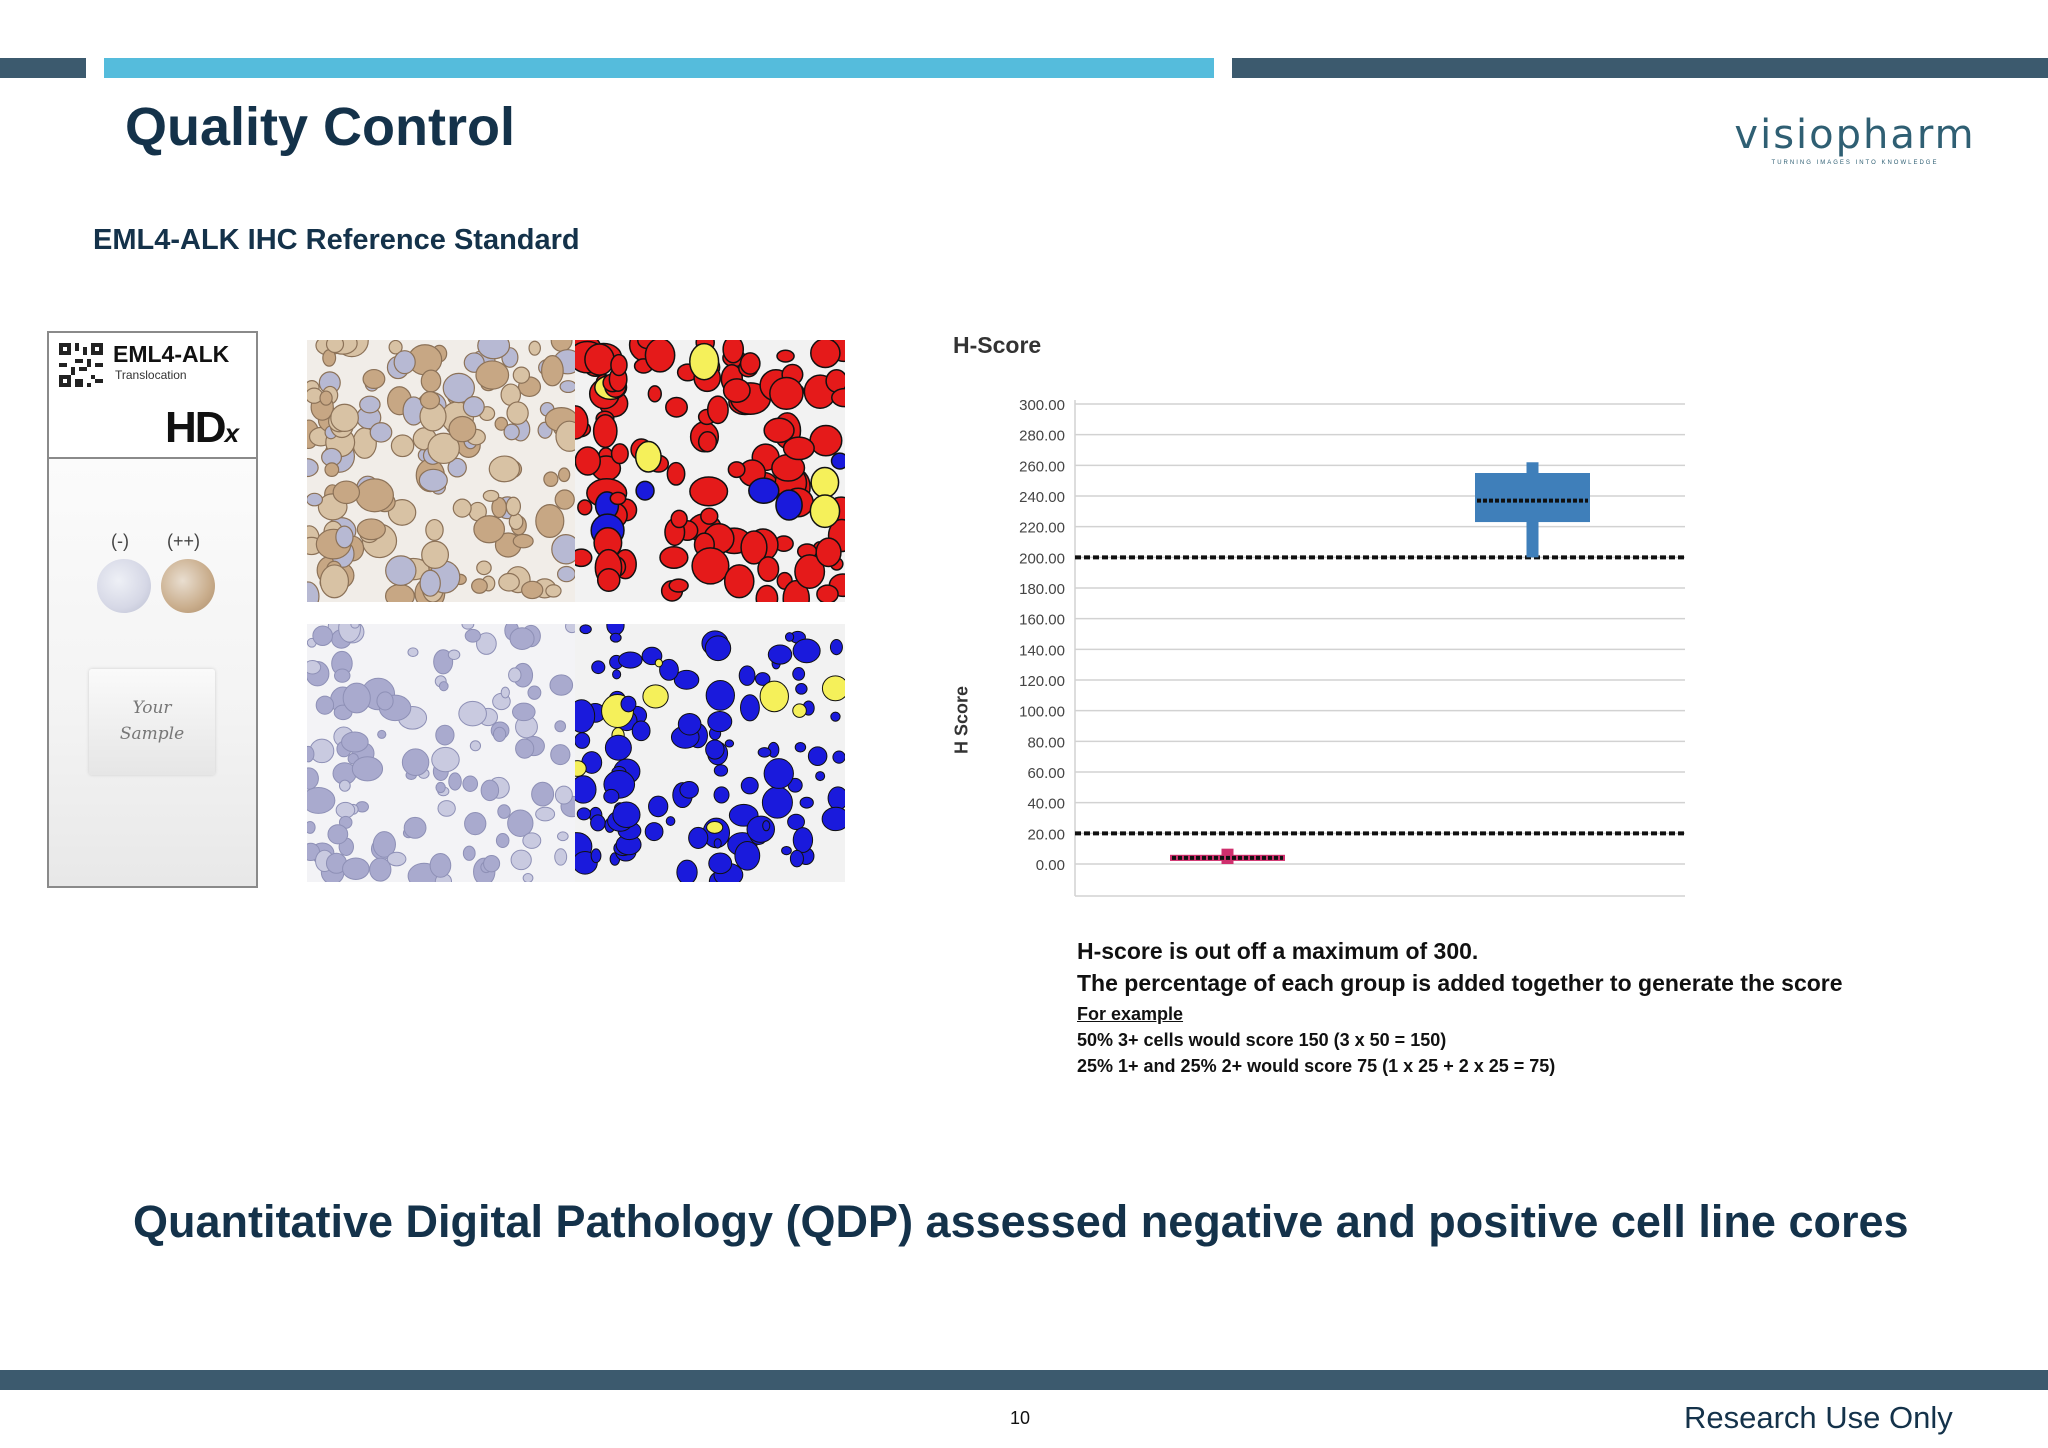  I want to click on gridlines, so click(1379, 648).